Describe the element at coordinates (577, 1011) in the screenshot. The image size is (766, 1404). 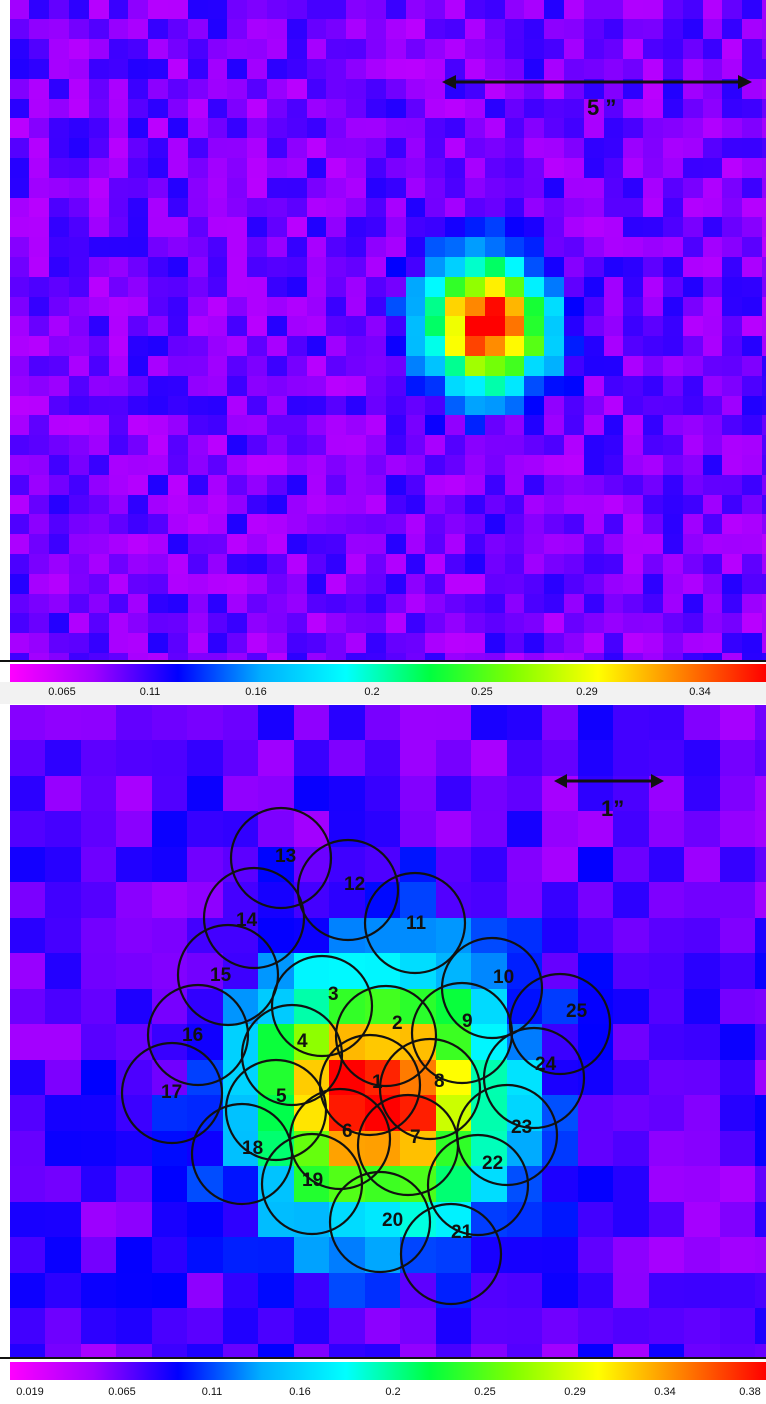
I see `aperture-label: 25` at that location.